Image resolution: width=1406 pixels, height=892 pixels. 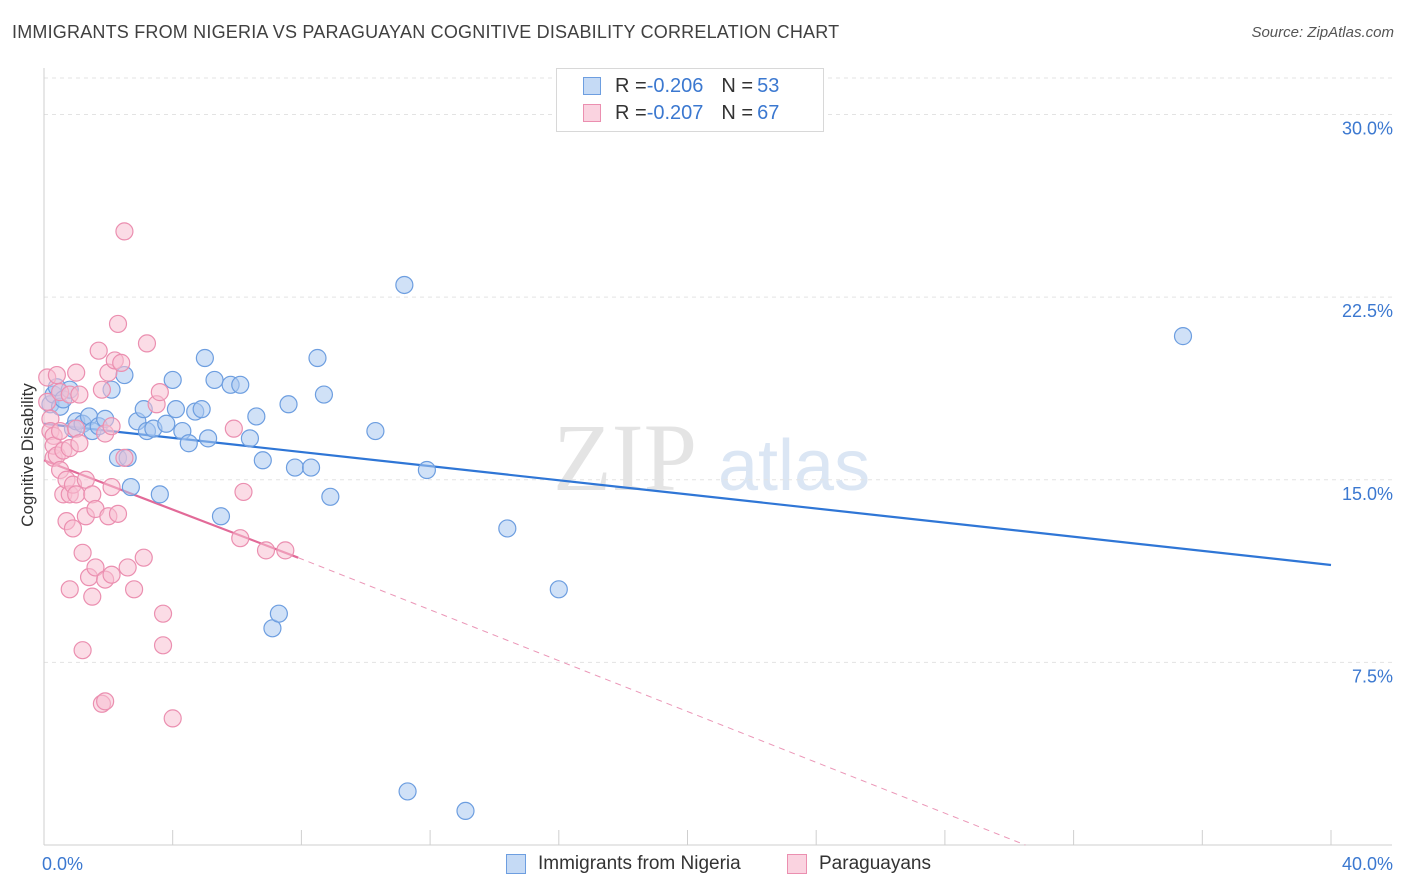 What do you see at coordinates (1367, 311) in the screenshot?
I see `y-tick-label: 22.5%` at bounding box center [1367, 311].